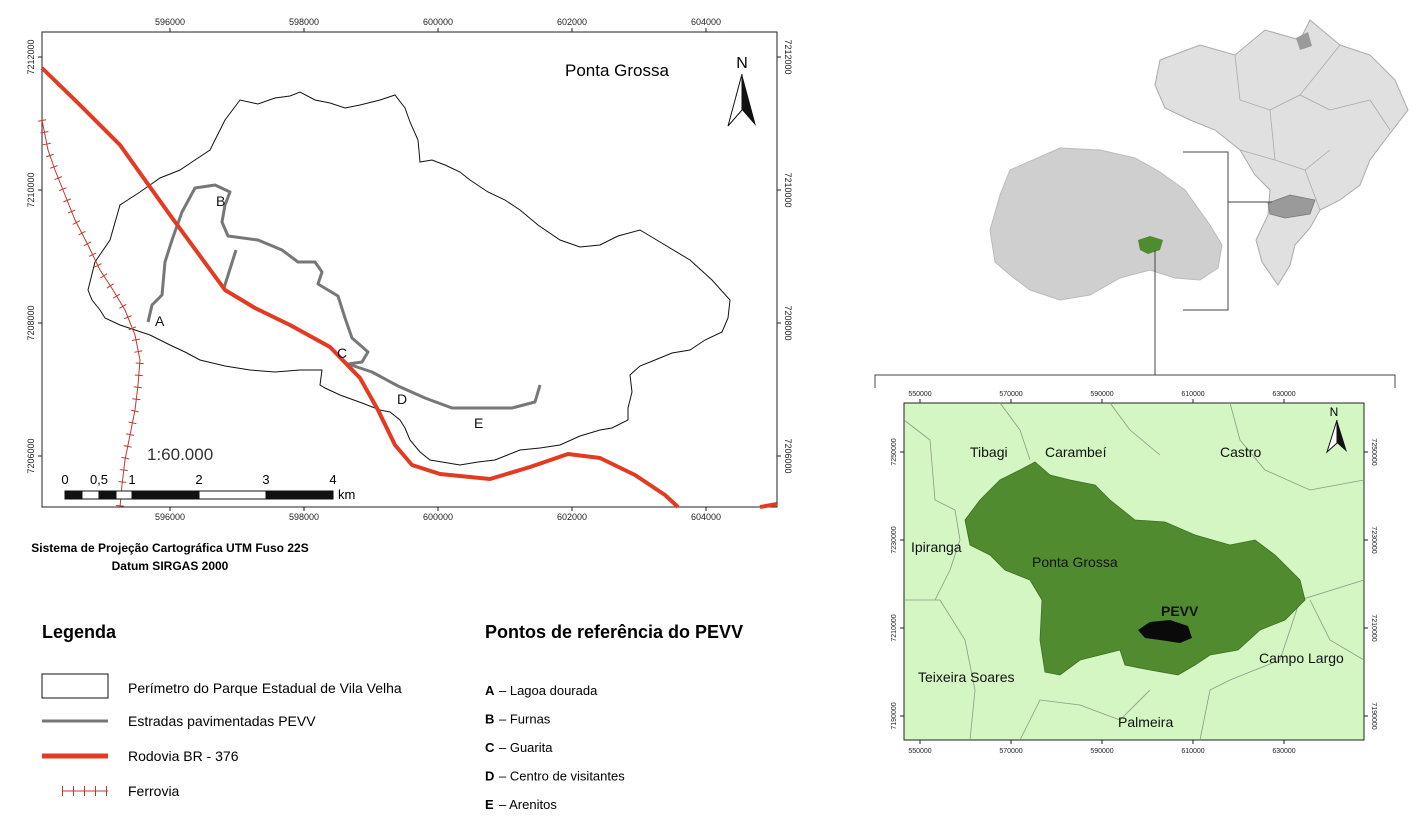 Image resolution: width=1418 pixels, height=821 pixels. What do you see at coordinates (332, 479) in the screenshot?
I see `scale-label: 4` at bounding box center [332, 479].